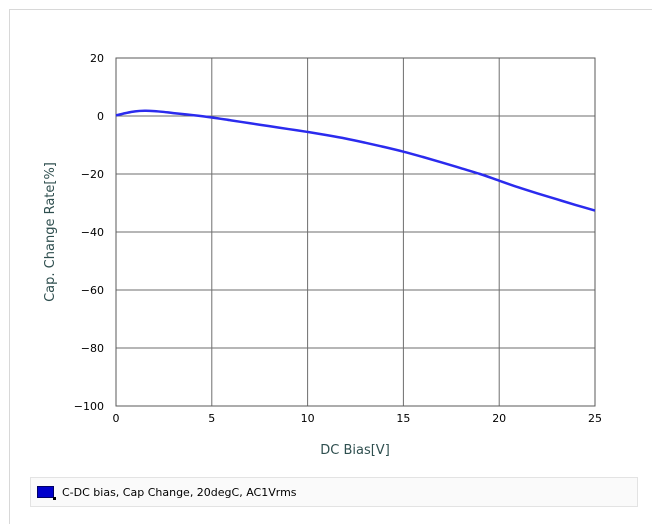  What do you see at coordinates (403, 418) in the screenshot?
I see `x-tick-label: 15` at bounding box center [403, 418].